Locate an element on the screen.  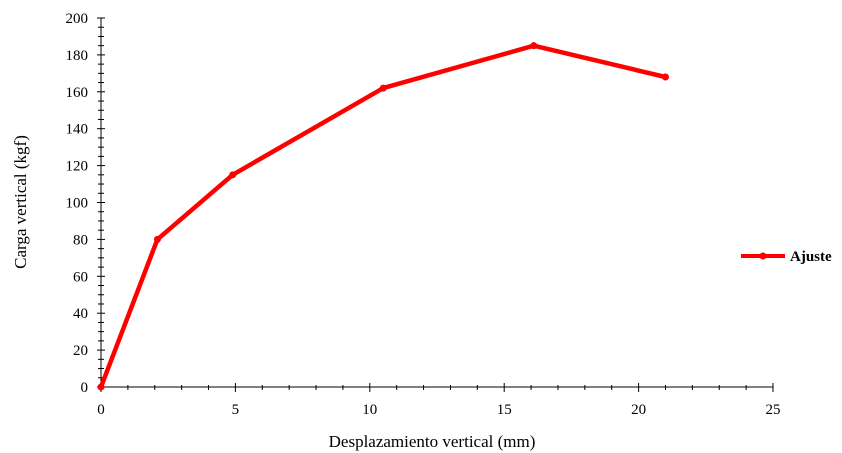
x-tick-label: 5 is located at coordinates (236, 410).